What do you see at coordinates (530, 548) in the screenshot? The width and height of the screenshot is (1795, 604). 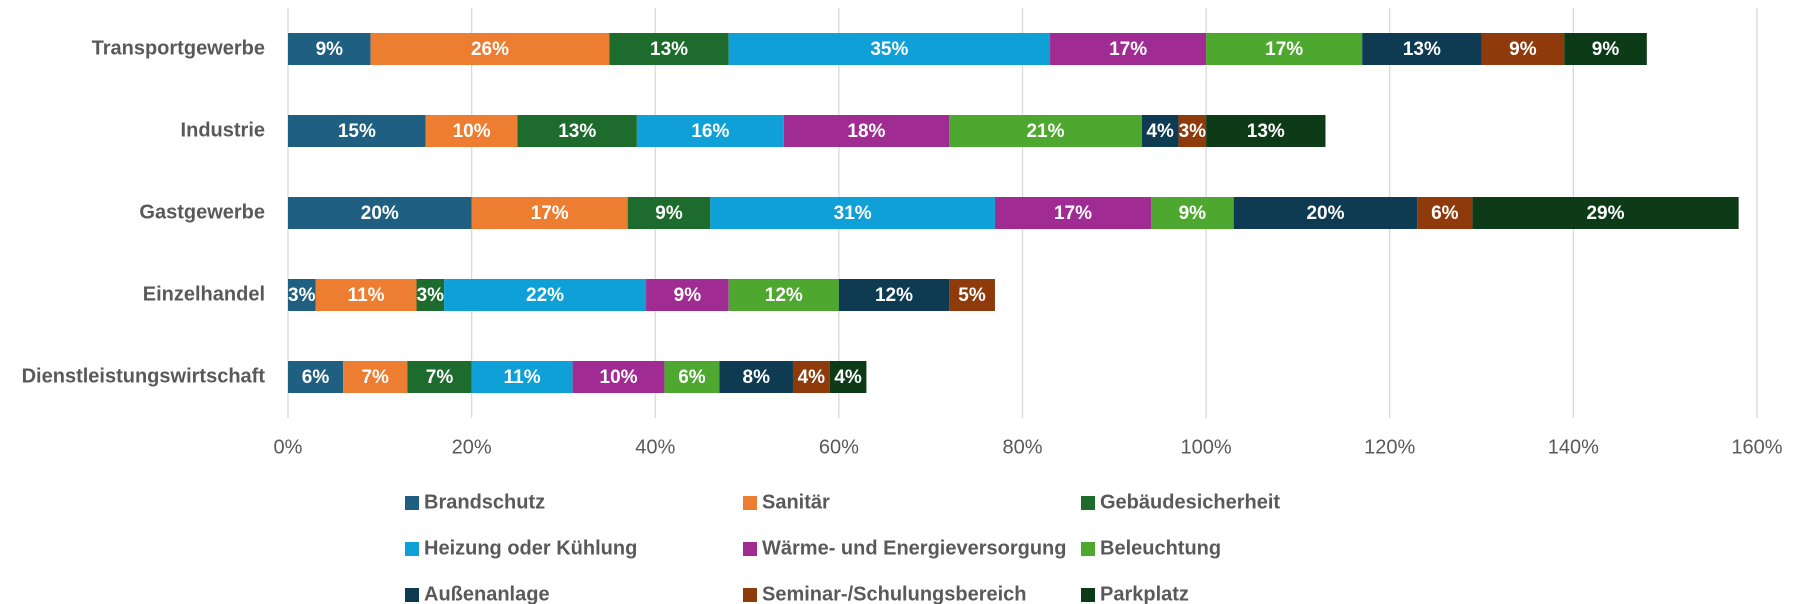 I see `legend-label: Heizung oder Kühlung` at bounding box center [530, 548].